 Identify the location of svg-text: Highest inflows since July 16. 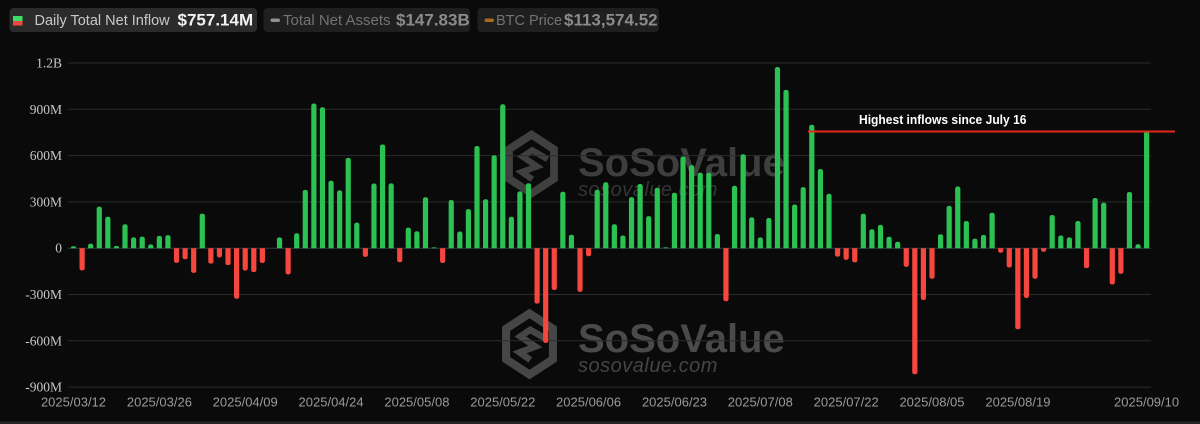
(943, 119).